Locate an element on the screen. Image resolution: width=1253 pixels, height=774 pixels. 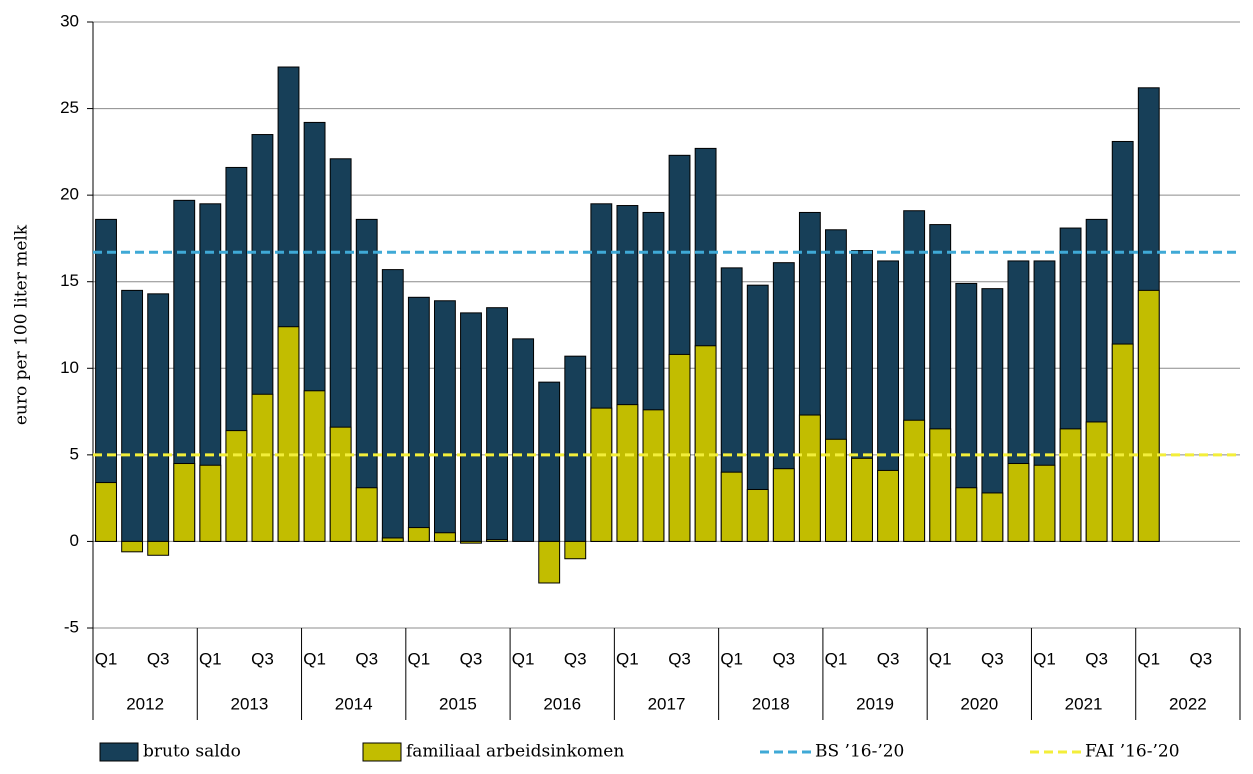
y-tick-label: 30 is located at coordinates (69, 20).